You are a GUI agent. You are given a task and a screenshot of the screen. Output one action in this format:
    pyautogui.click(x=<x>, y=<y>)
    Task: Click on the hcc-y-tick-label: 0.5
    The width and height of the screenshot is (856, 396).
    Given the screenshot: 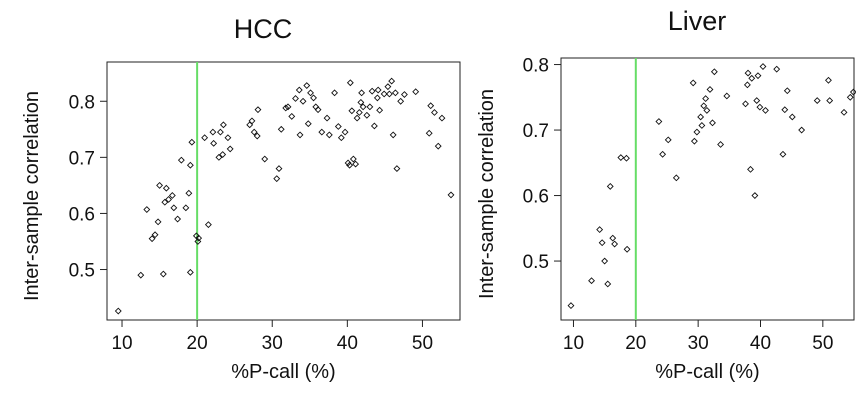 What is the action you would take?
    pyautogui.click(x=82, y=271)
    